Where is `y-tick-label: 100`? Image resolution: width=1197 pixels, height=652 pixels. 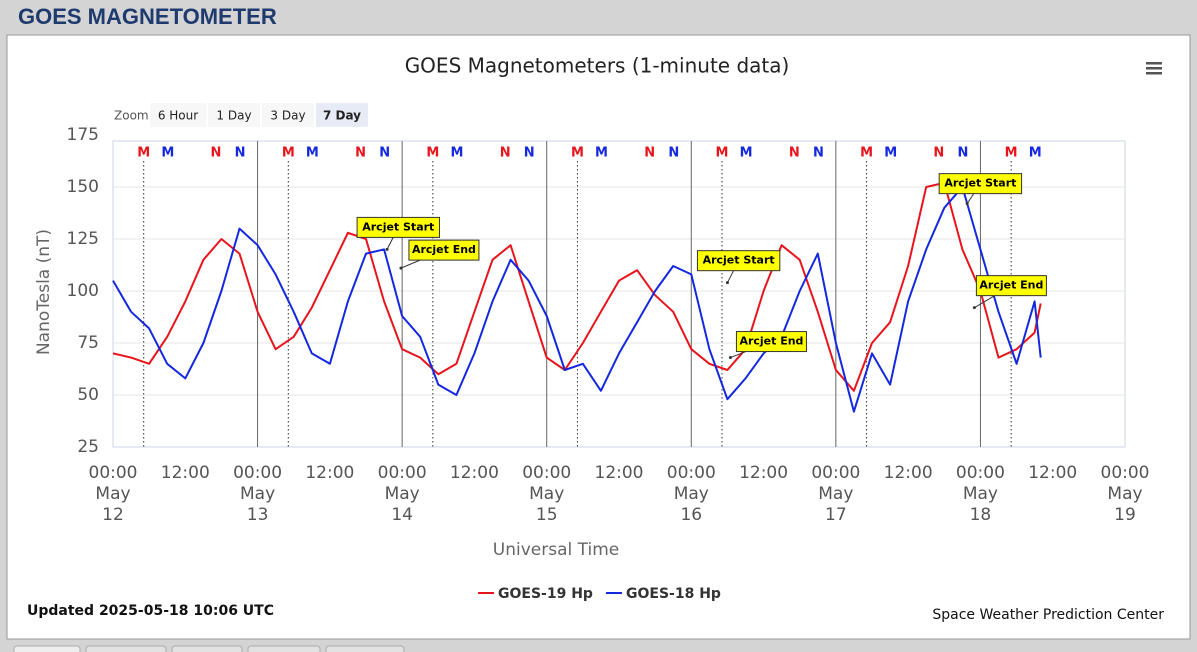
y-tick-label: 100 is located at coordinates (83, 291).